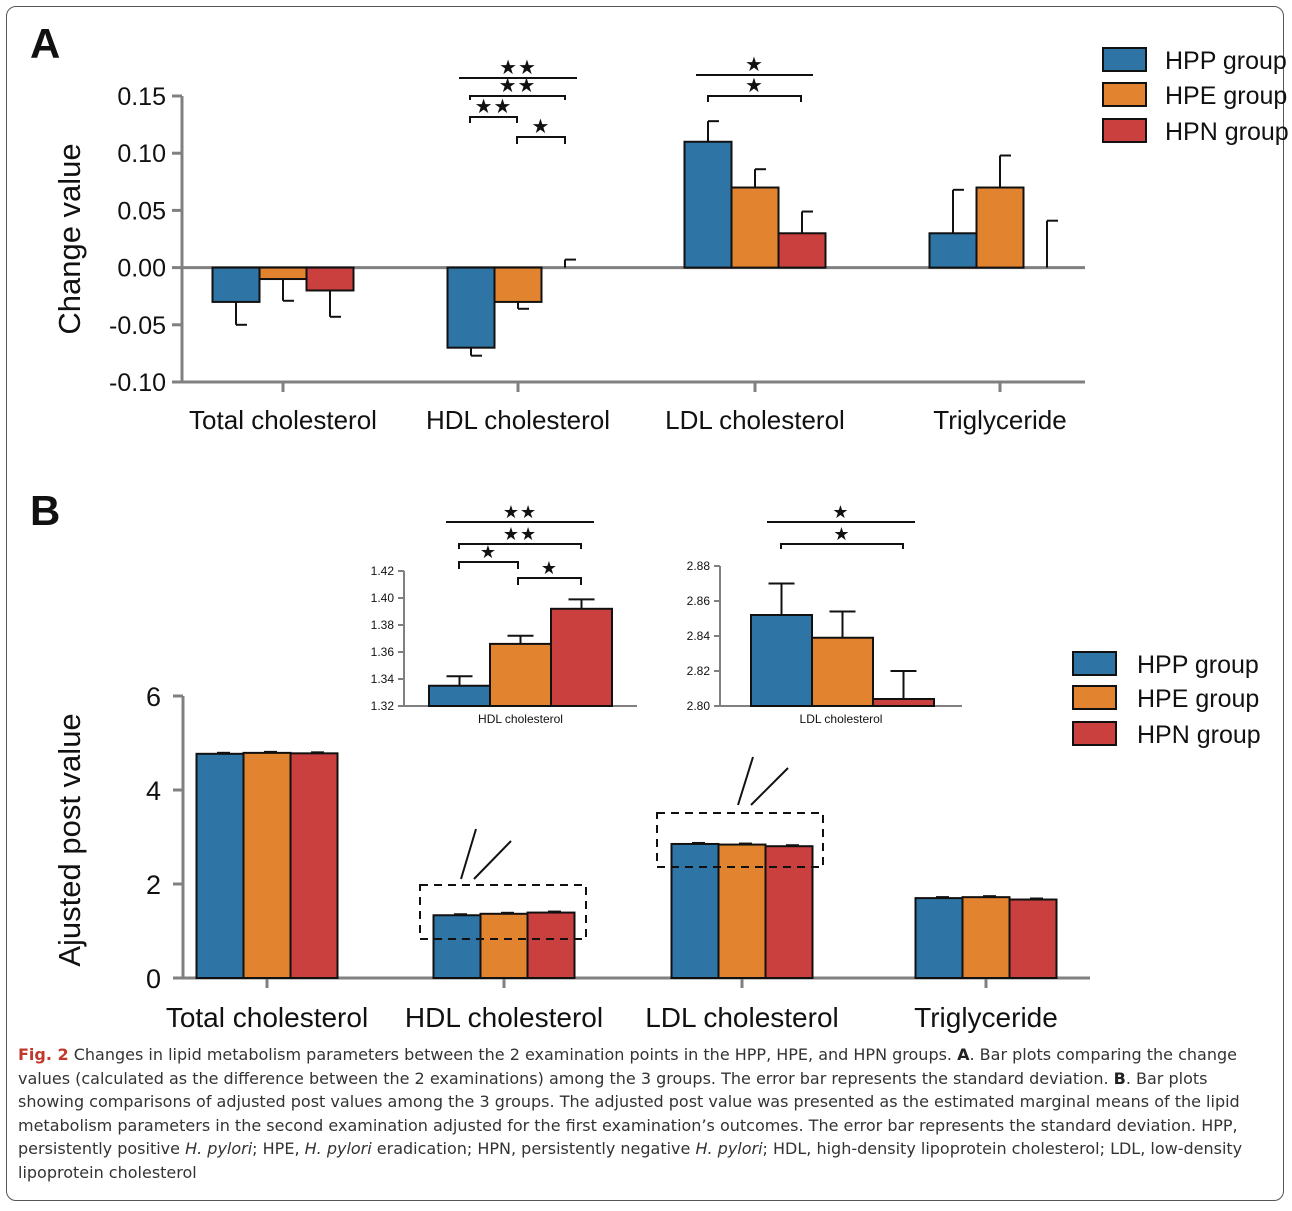 The image size is (1292, 1211). Describe the element at coordinates (488, 552) in the screenshot. I see `inset-hdl-sig-hpp-hpe-label: ★` at that location.